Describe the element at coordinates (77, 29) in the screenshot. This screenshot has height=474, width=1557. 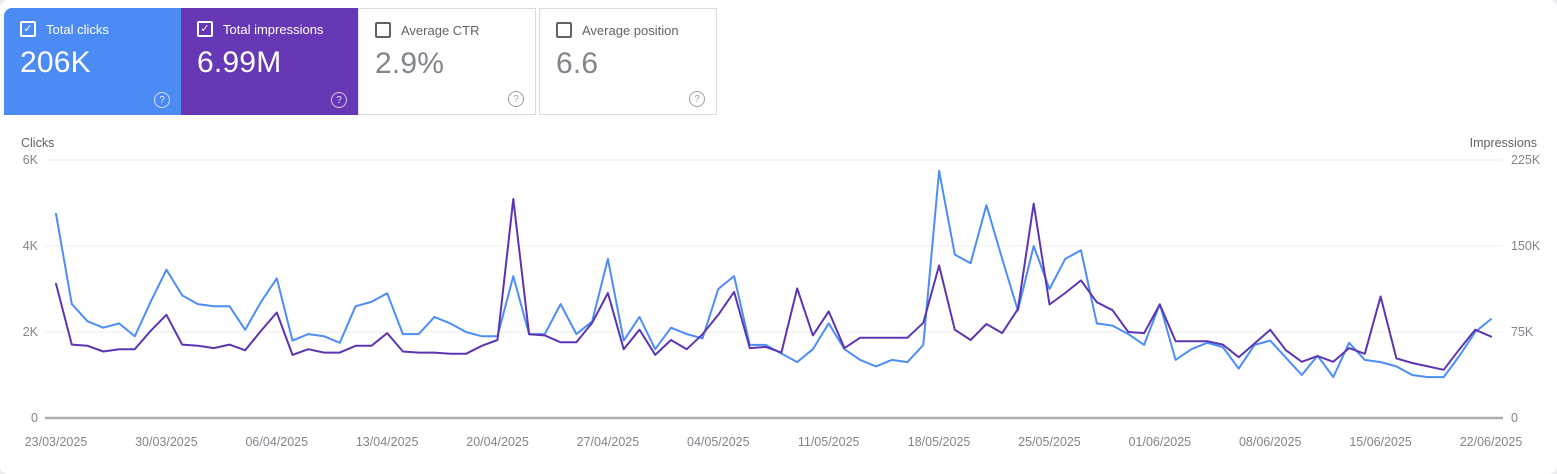
I see `metric-label: Total clicks` at that location.